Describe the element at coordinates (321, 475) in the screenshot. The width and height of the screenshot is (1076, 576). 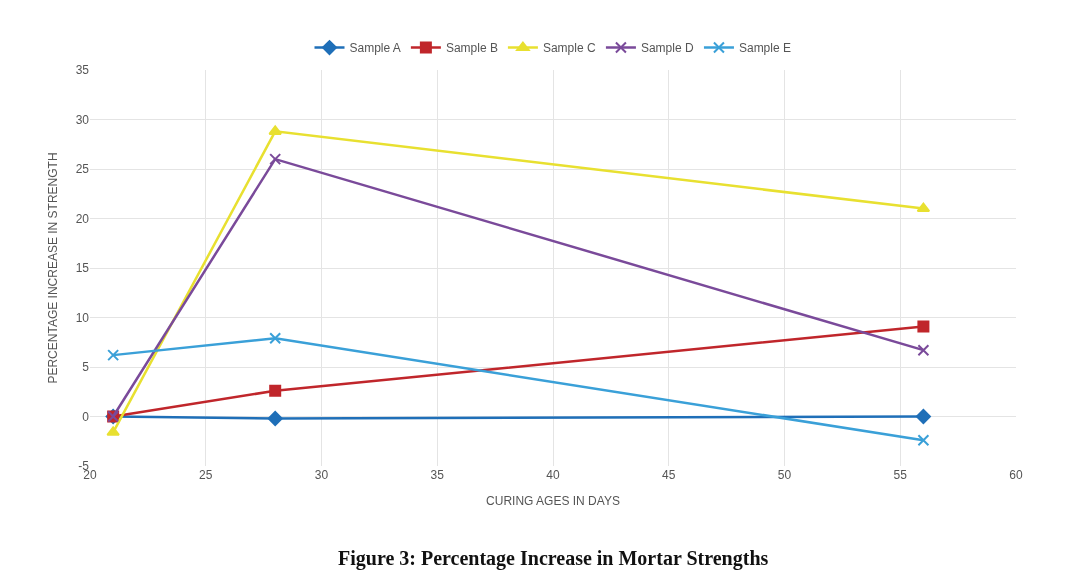
I see `x-tick-label: 30` at that location.